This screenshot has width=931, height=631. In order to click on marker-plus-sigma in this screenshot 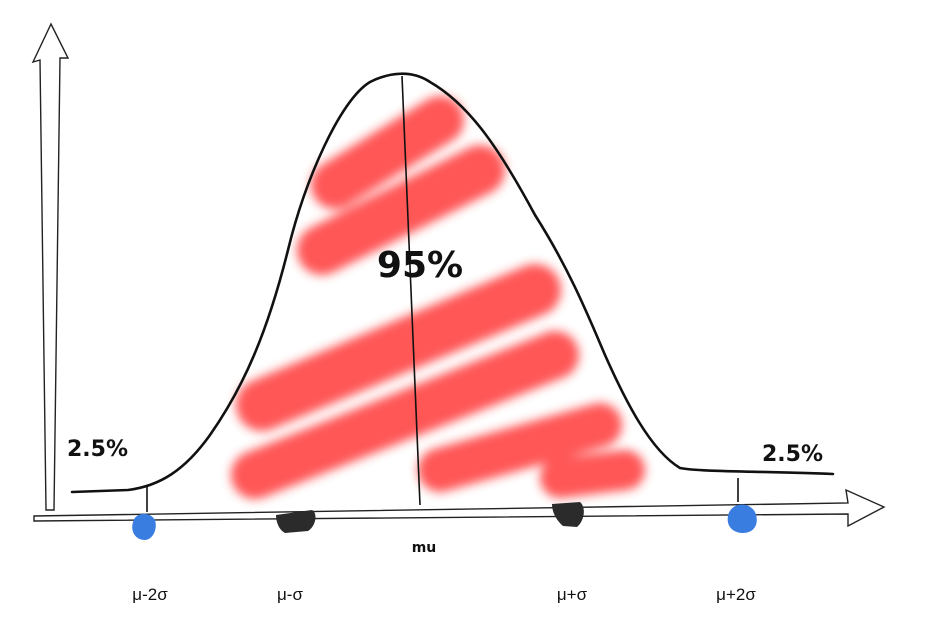, I will do `click(568, 514)`.